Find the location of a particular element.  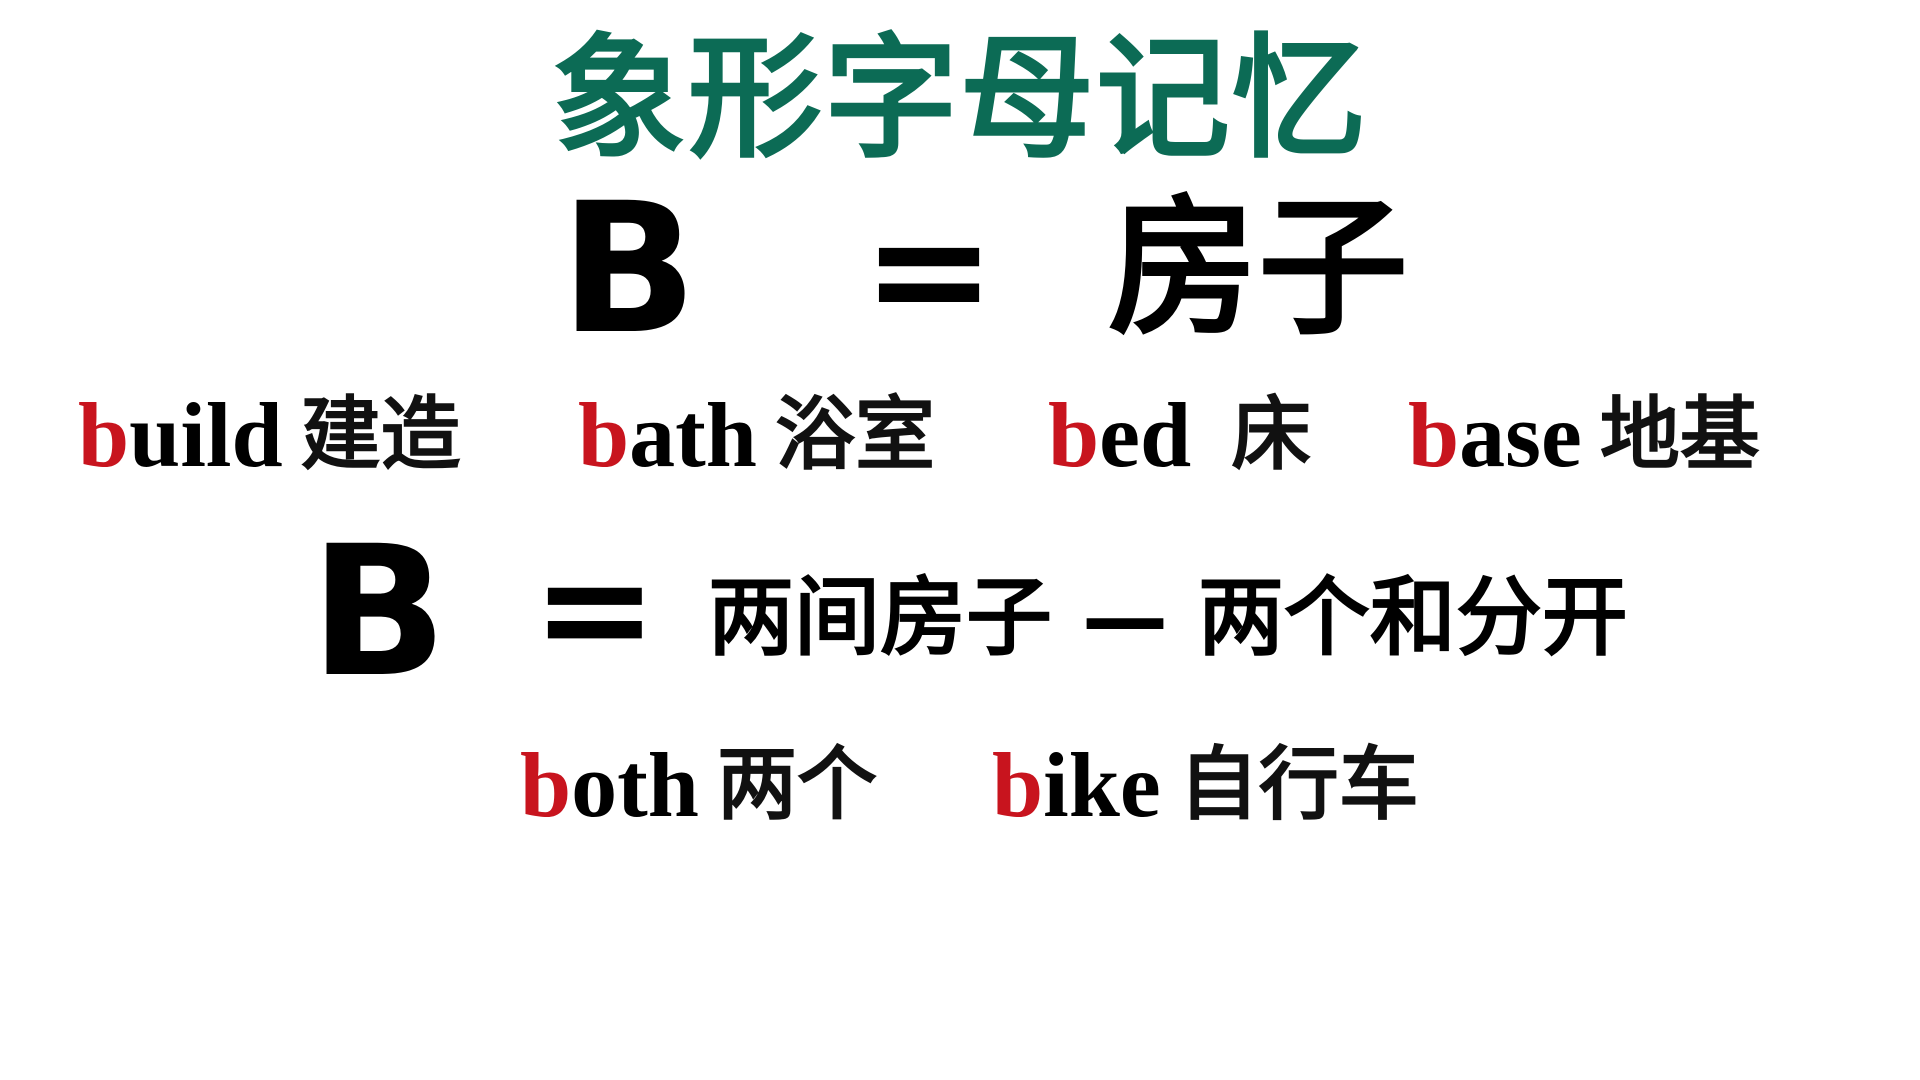

example-word-both: both 两个 is located at coordinates (698, 785).